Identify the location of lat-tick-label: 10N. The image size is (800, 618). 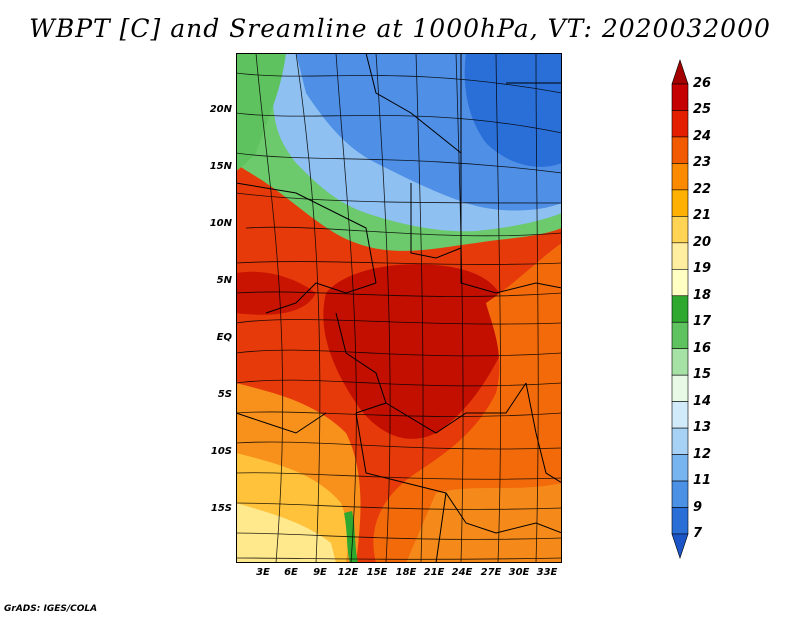
(220, 223).